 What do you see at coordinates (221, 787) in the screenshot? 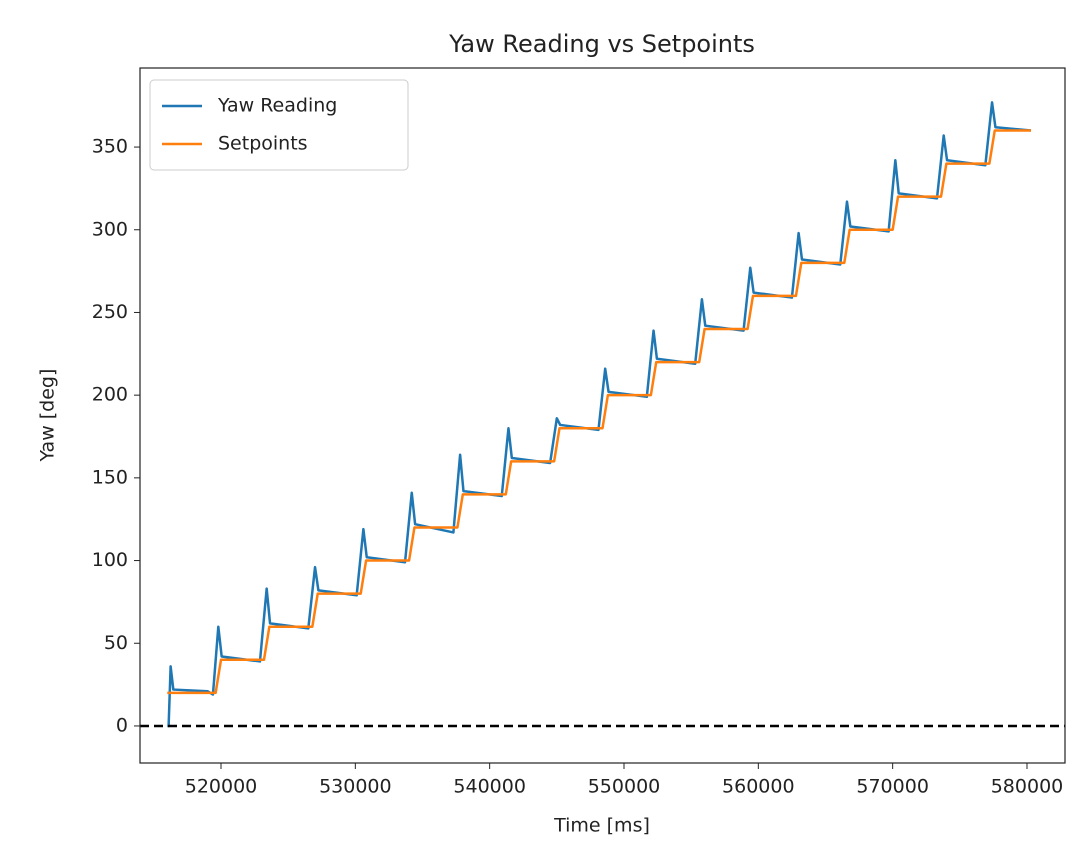
I see `x-tick-label: 520000` at bounding box center [221, 787].